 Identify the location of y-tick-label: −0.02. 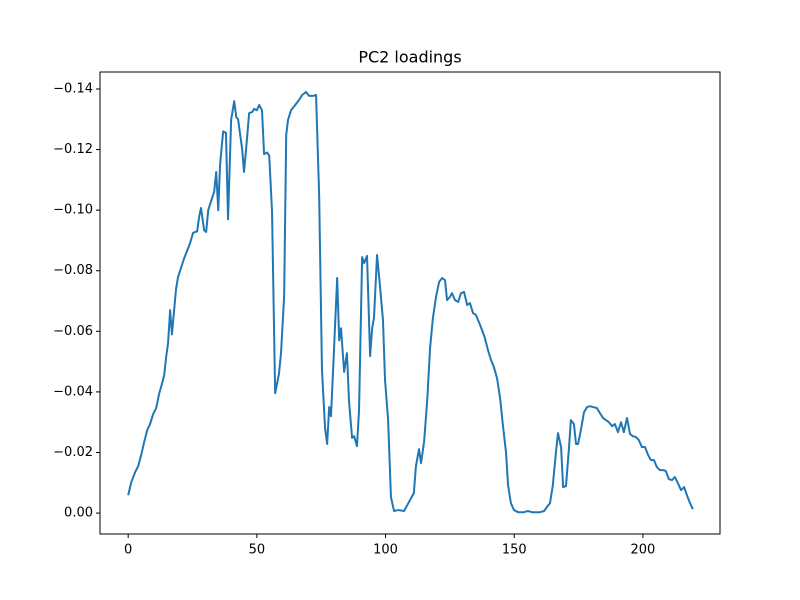
(73, 452).